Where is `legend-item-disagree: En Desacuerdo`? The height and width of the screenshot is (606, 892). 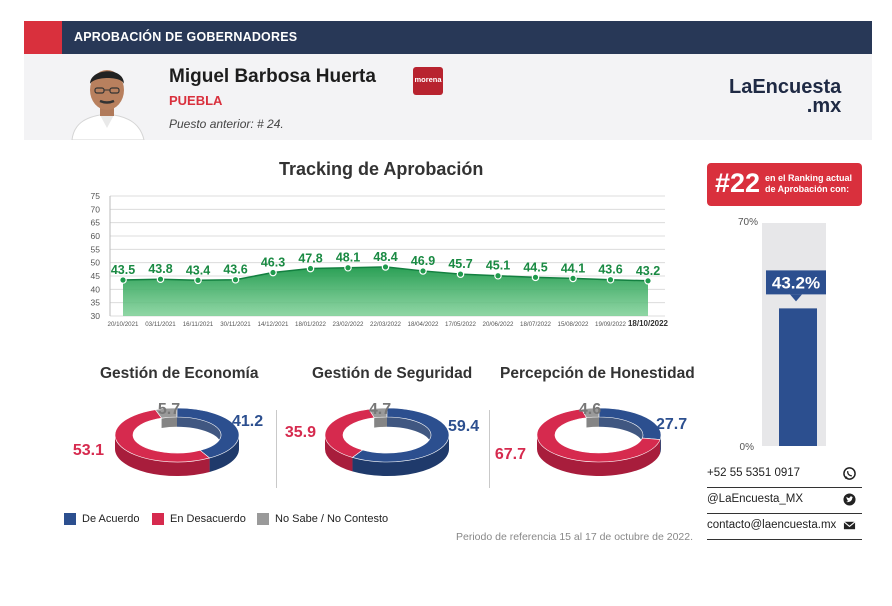
legend-item-disagree: En Desacuerdo is located at coordinates (199, 519).